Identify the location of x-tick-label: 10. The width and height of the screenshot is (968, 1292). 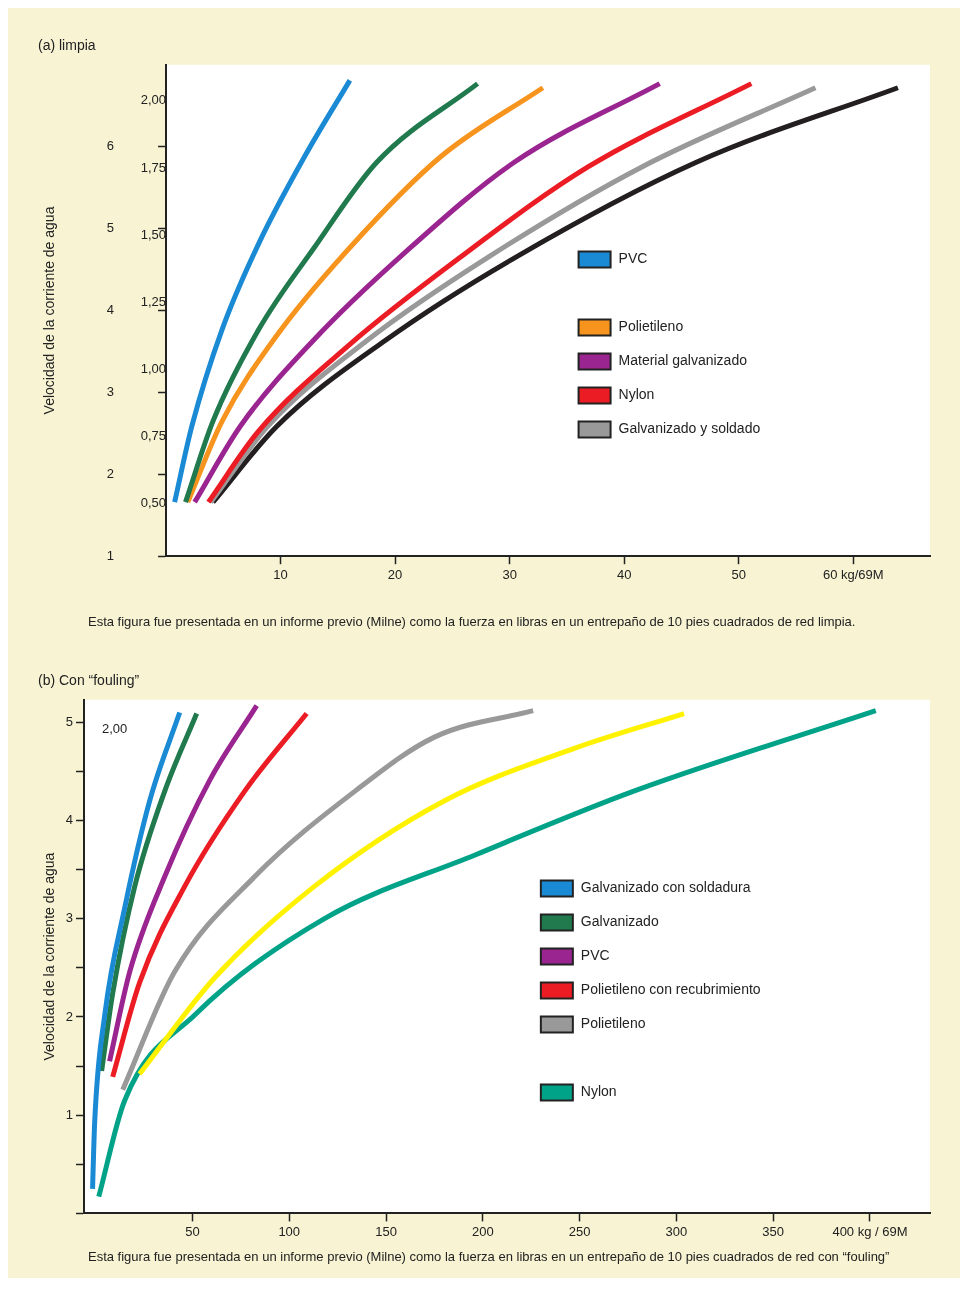
(280, 574).